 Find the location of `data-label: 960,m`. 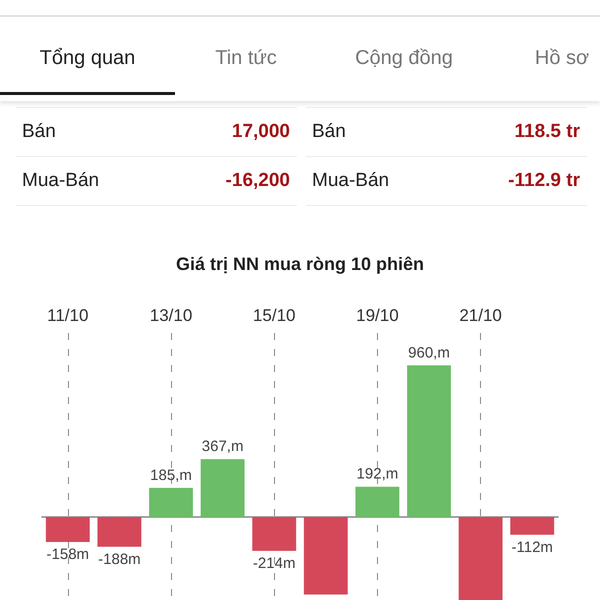

data-label: 960,m is located at coordinates (429, 353).